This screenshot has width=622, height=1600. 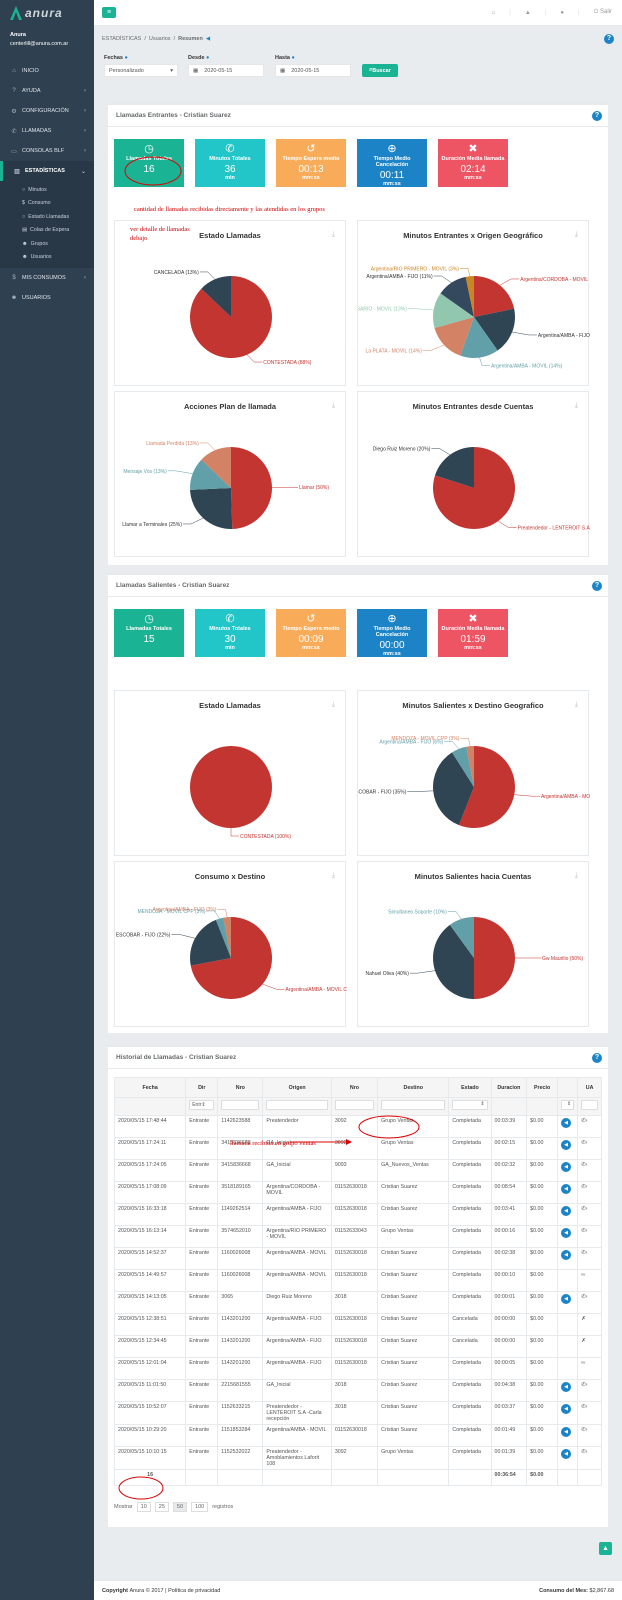 I want to click on submenu-item: ○ Estado Llamadas, so click(x=47, y=217).